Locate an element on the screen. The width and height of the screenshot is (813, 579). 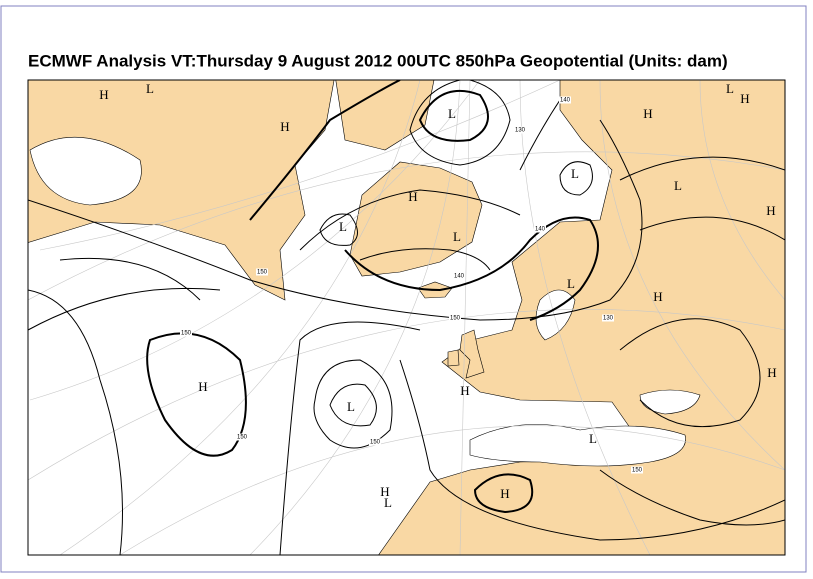
greenland is located at coordinates (416, 219).